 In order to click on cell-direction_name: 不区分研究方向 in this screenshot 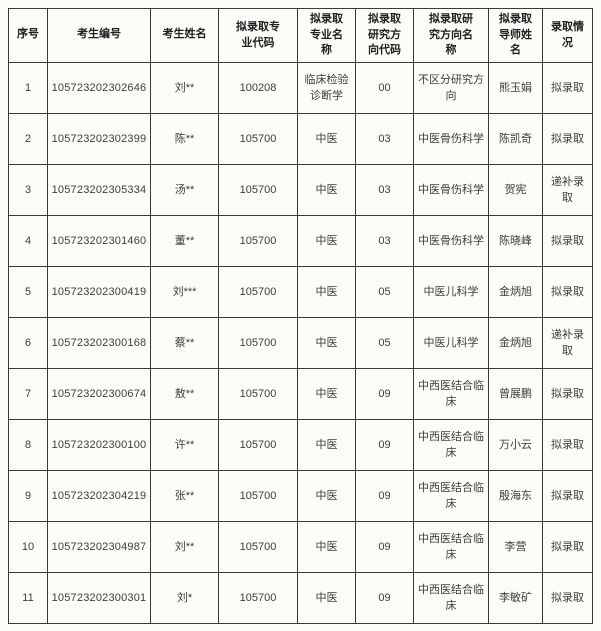, I will do `click(451, 88)`.